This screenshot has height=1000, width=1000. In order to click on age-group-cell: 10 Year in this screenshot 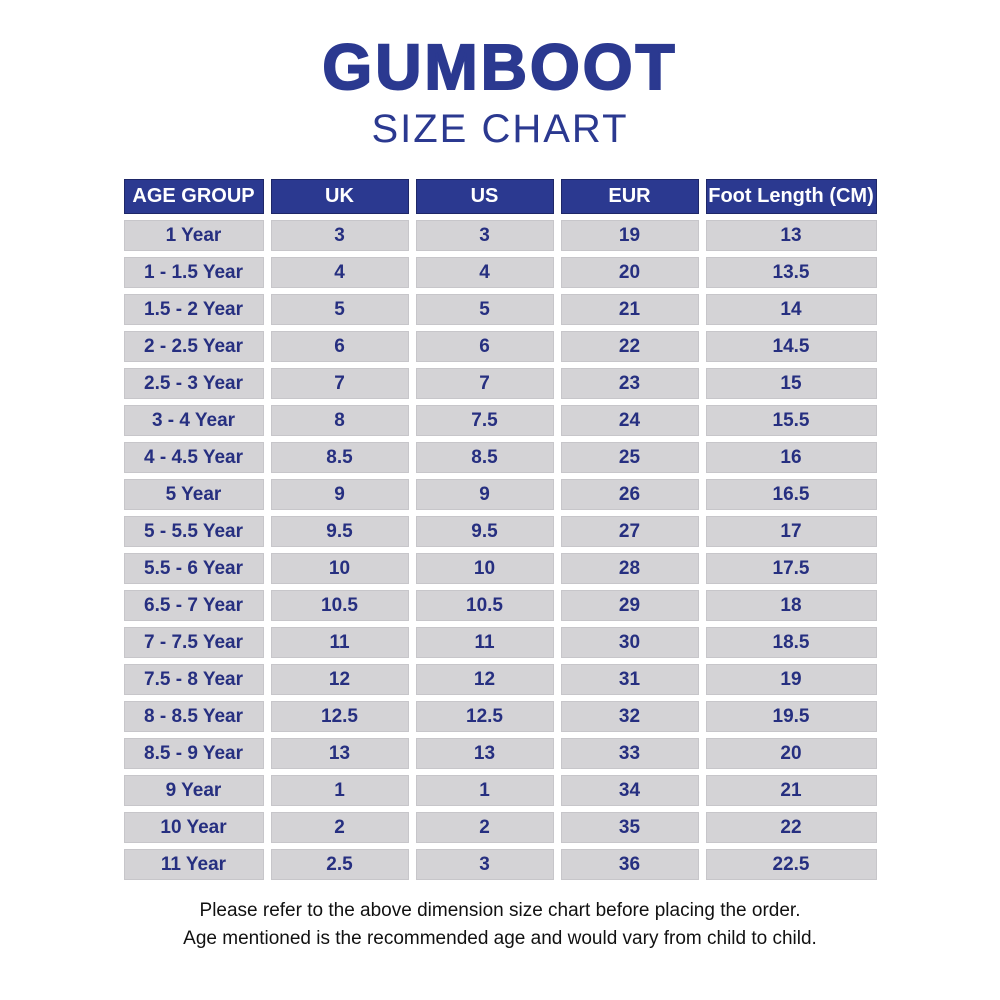, I will do `click(193, 828)`.